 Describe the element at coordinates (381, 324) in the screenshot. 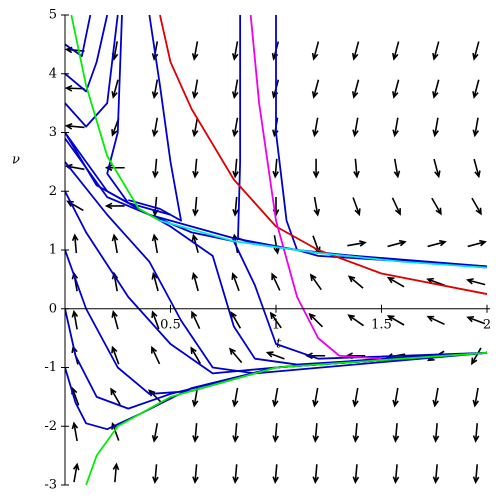

I see `x-tick-label: 1.5` at that location.